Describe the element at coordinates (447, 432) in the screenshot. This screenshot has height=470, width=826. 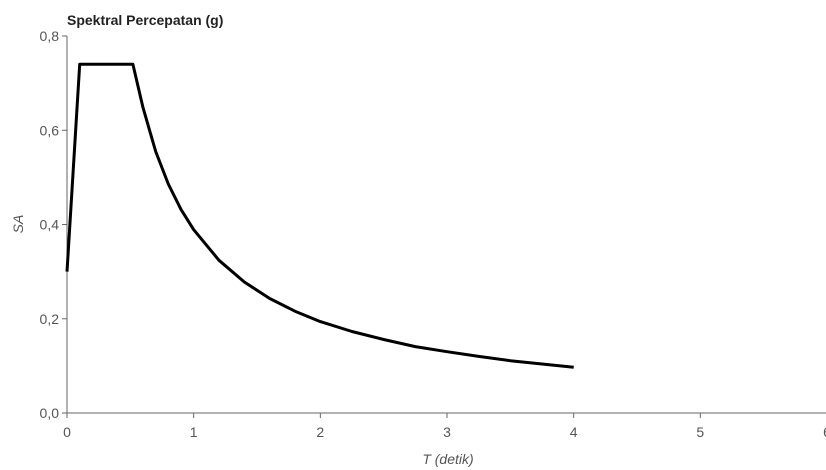
I see `x-tick-label: 3` at that location.